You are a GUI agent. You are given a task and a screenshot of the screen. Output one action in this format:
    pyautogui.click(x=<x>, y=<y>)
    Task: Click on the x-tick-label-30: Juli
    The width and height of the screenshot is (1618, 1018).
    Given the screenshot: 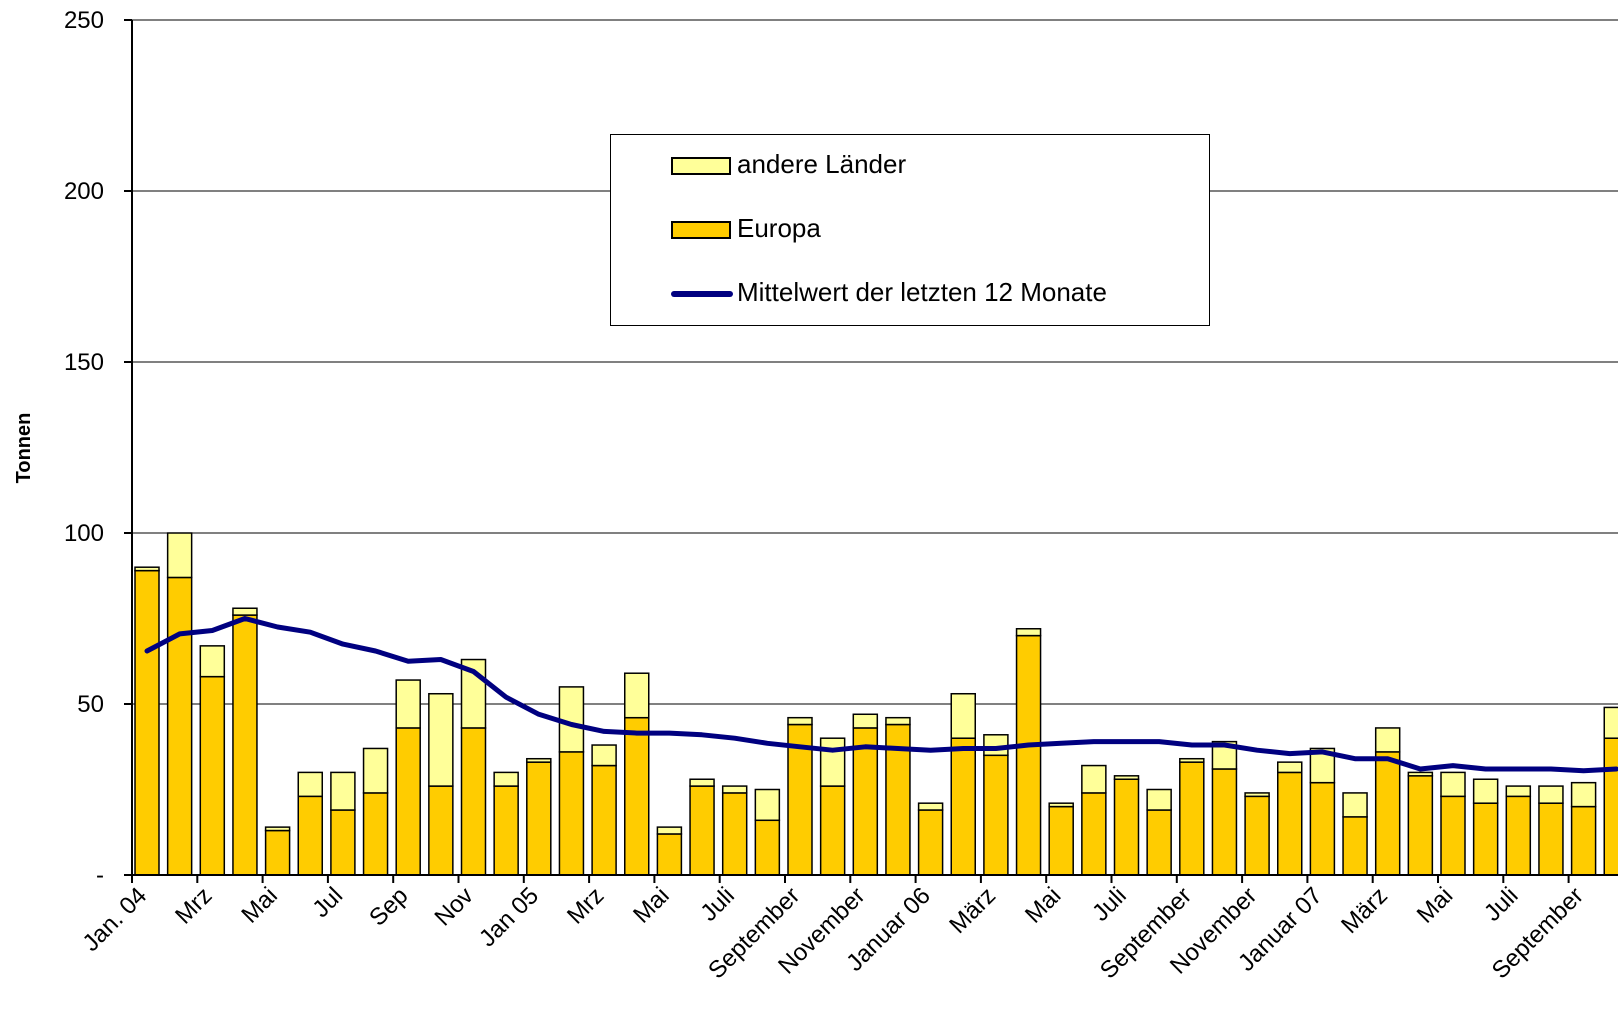 What is the action you would take?
    pyautogui.click(x=1109, y=904)
    